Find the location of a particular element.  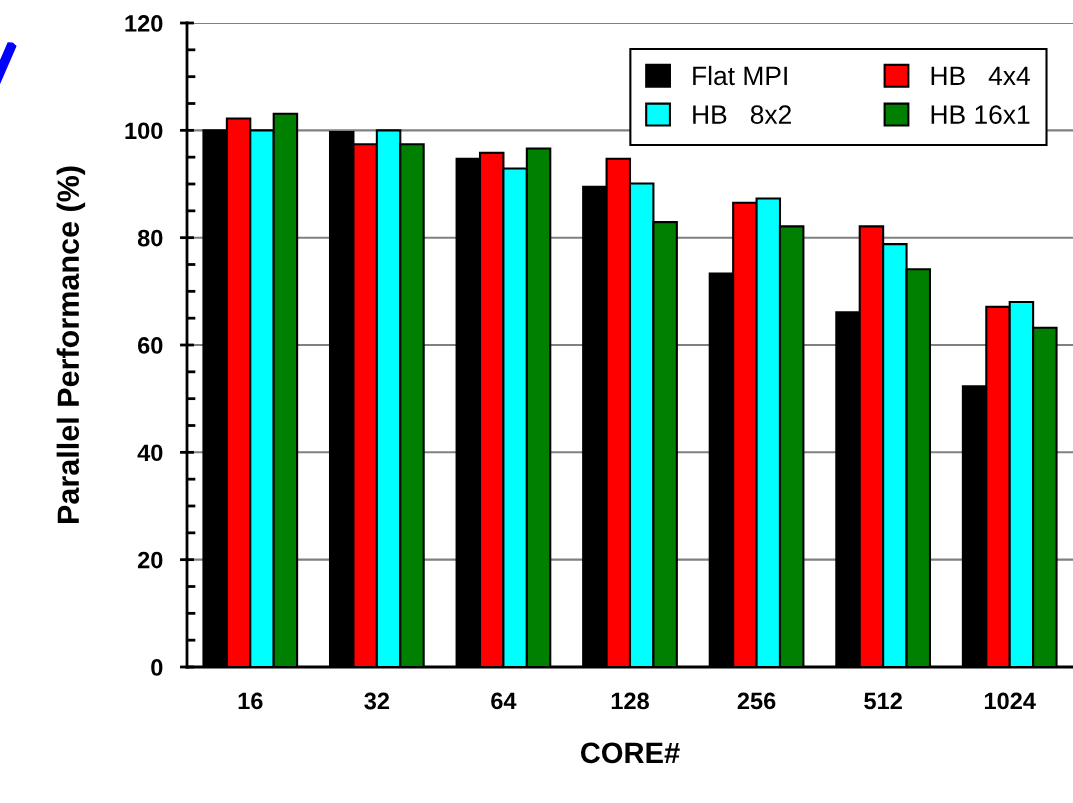

legend-label: HB 8x2 is located at coordinates (742, 114).